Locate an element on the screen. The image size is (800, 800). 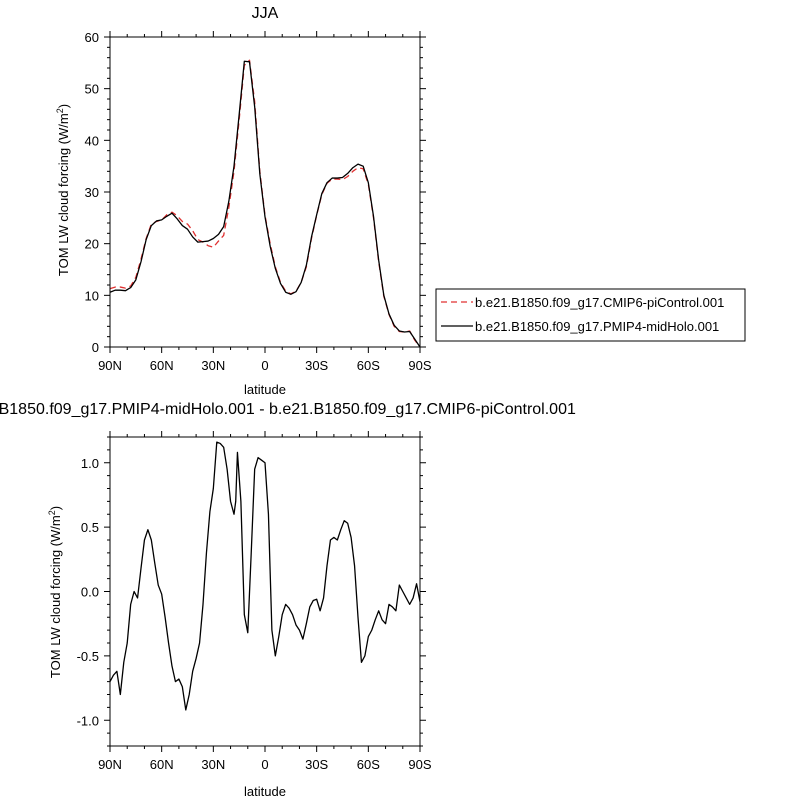
panel-bottom-ytick-label: -1.0 is located at coordinates (88, 720).